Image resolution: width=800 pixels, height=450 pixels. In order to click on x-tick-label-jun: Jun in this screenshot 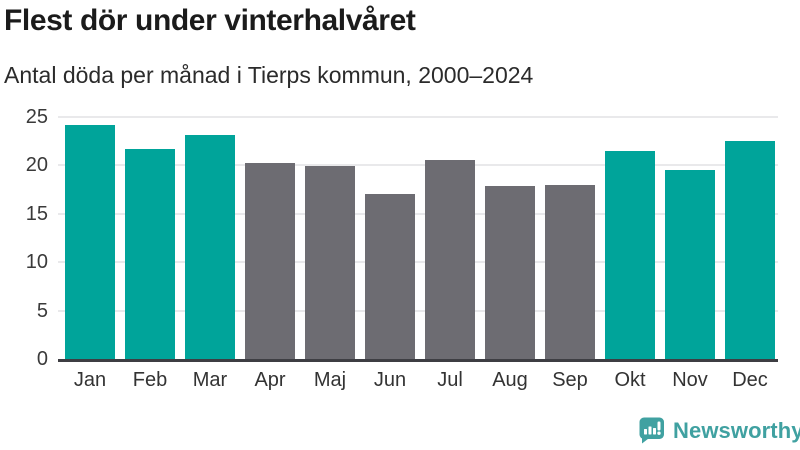, I will do `click(390, 380)`.